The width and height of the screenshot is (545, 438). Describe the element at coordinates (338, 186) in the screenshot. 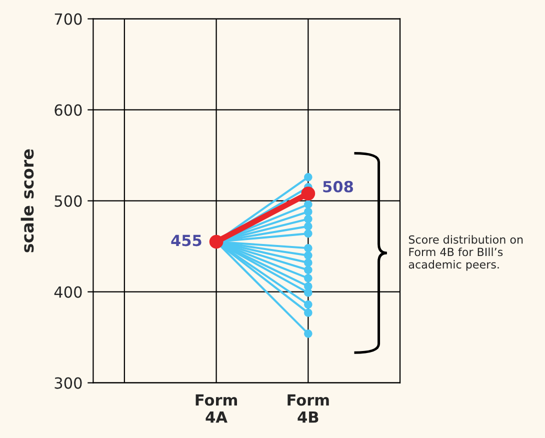

I see `data-label: 508` at that location.